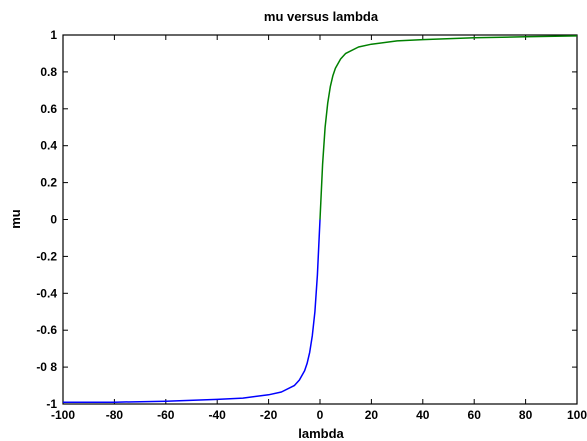 Image resolution: width=587 pixels, height=441 pixels. What do you see at coordinates (53, 220) in the screenshot?
I see `y-tick-label: 0` at bounding box center [53, 220].